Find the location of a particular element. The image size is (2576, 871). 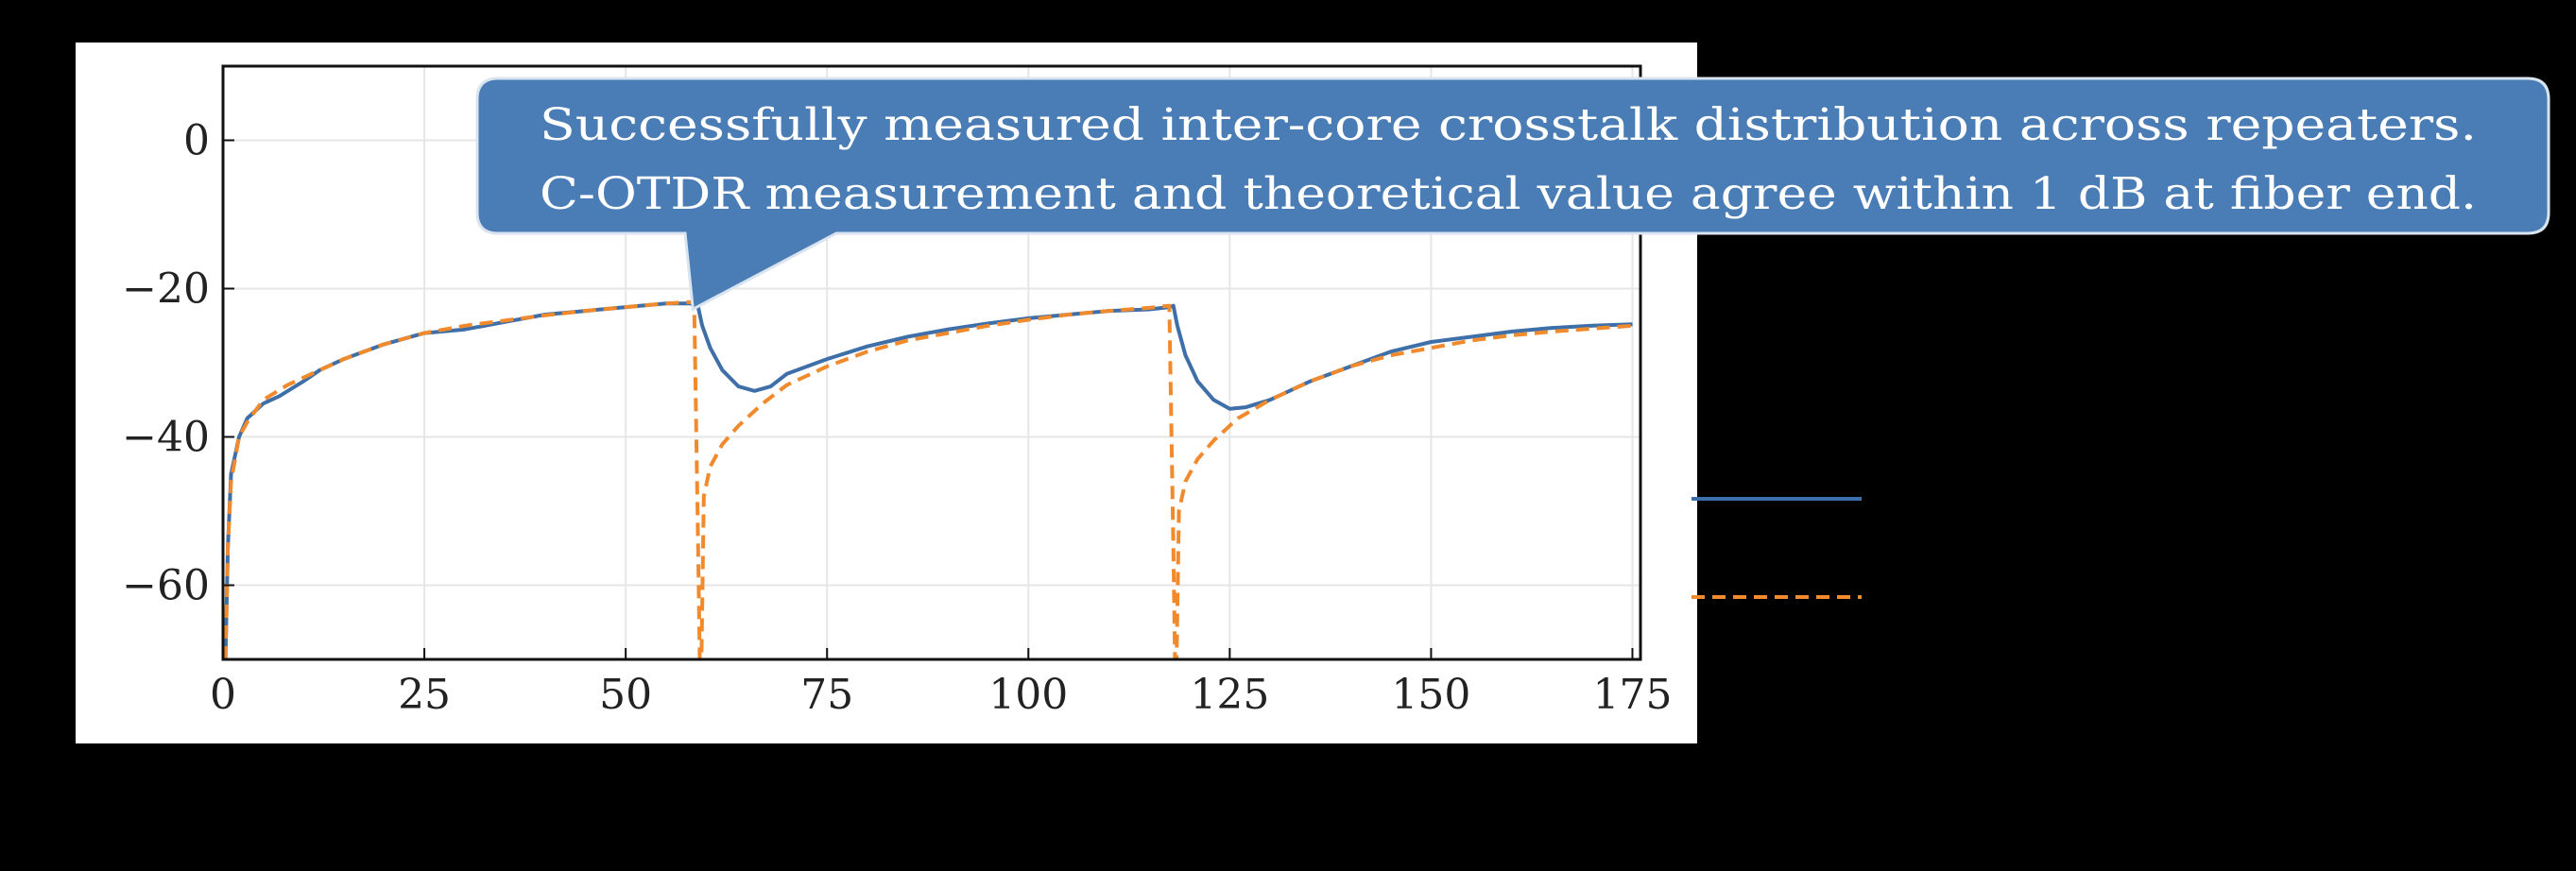

x-tick-label: 50 is located at coordinates (625, 695).